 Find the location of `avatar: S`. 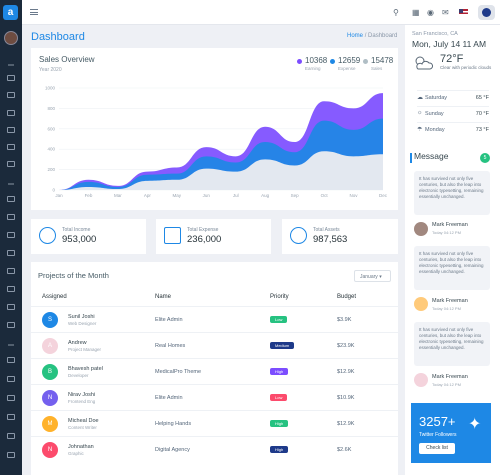

avatar: S is located at coordinates (50, 320).